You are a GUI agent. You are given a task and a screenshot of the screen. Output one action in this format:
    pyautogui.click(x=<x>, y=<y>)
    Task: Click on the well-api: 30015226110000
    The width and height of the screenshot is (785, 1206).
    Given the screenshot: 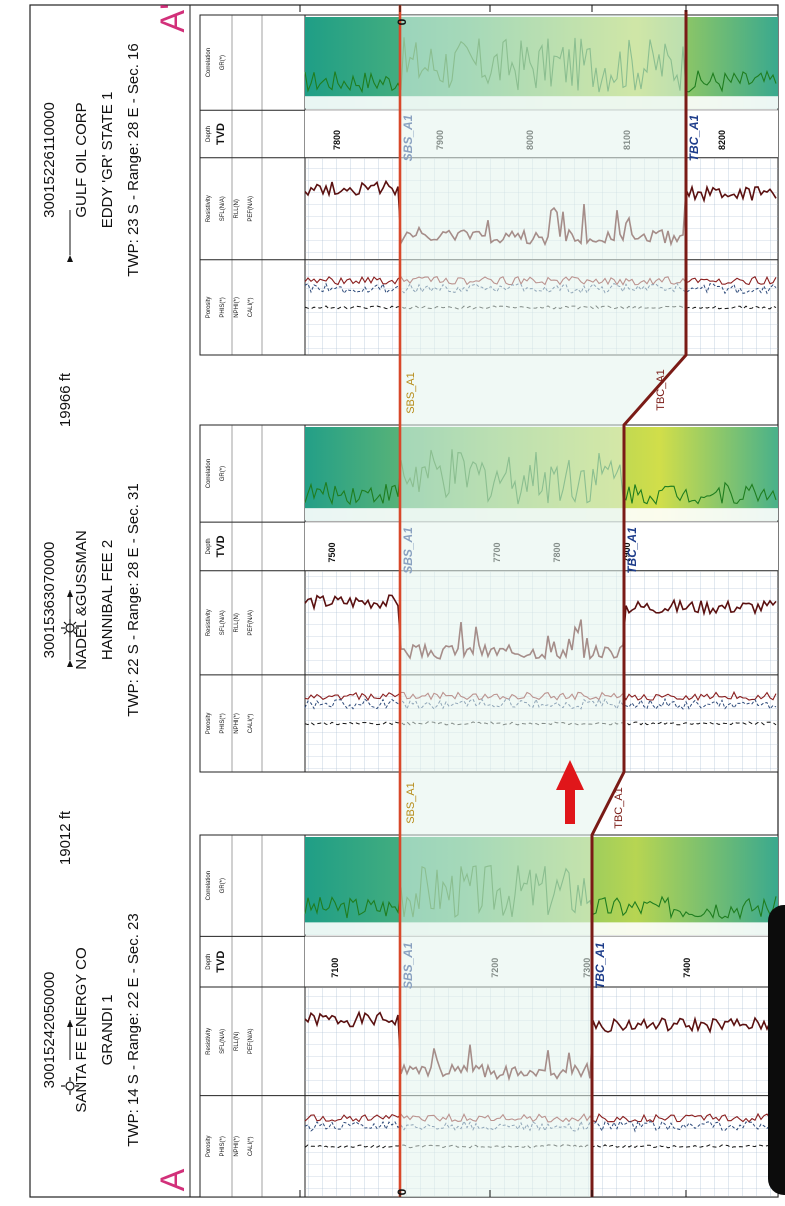 What is the action you would take?
    pyautogui.click(x=49, y=160)
    